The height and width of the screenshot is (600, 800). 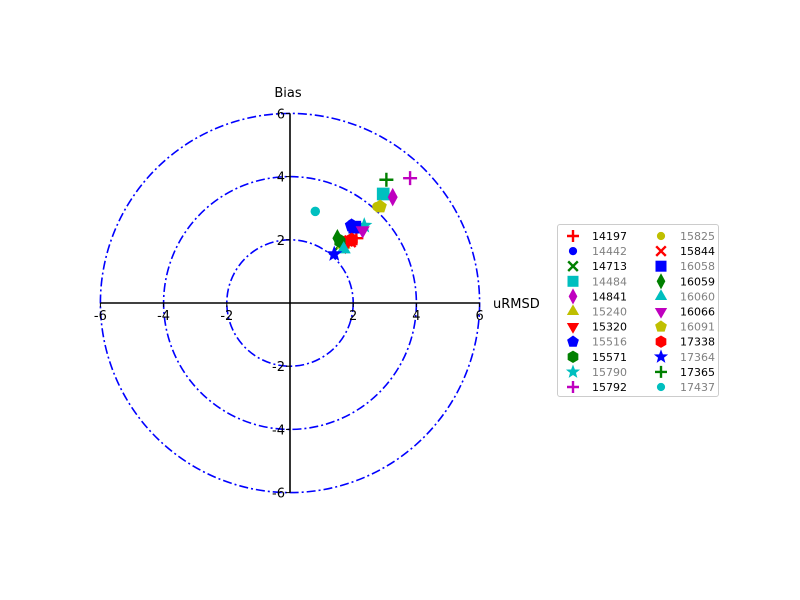 I want to click on legend-label: 15792, so click(x=609, y=387).